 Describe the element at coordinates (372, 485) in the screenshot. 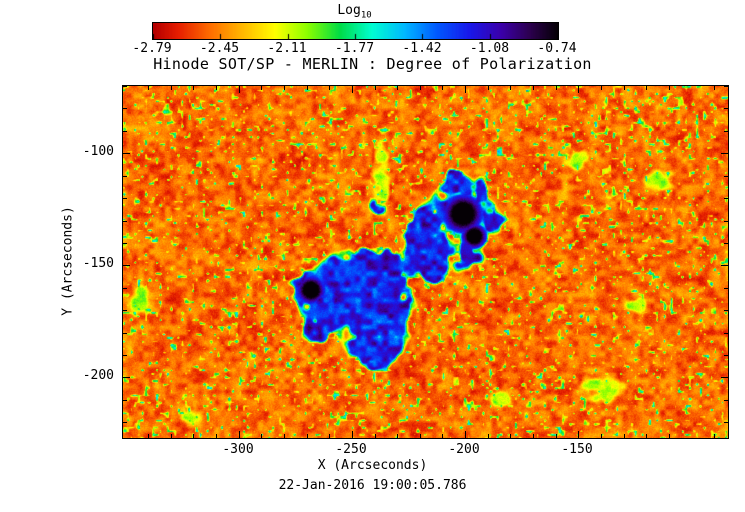

I see `timestamp: 22-Jan-2016 19:00:05.786` at that location.